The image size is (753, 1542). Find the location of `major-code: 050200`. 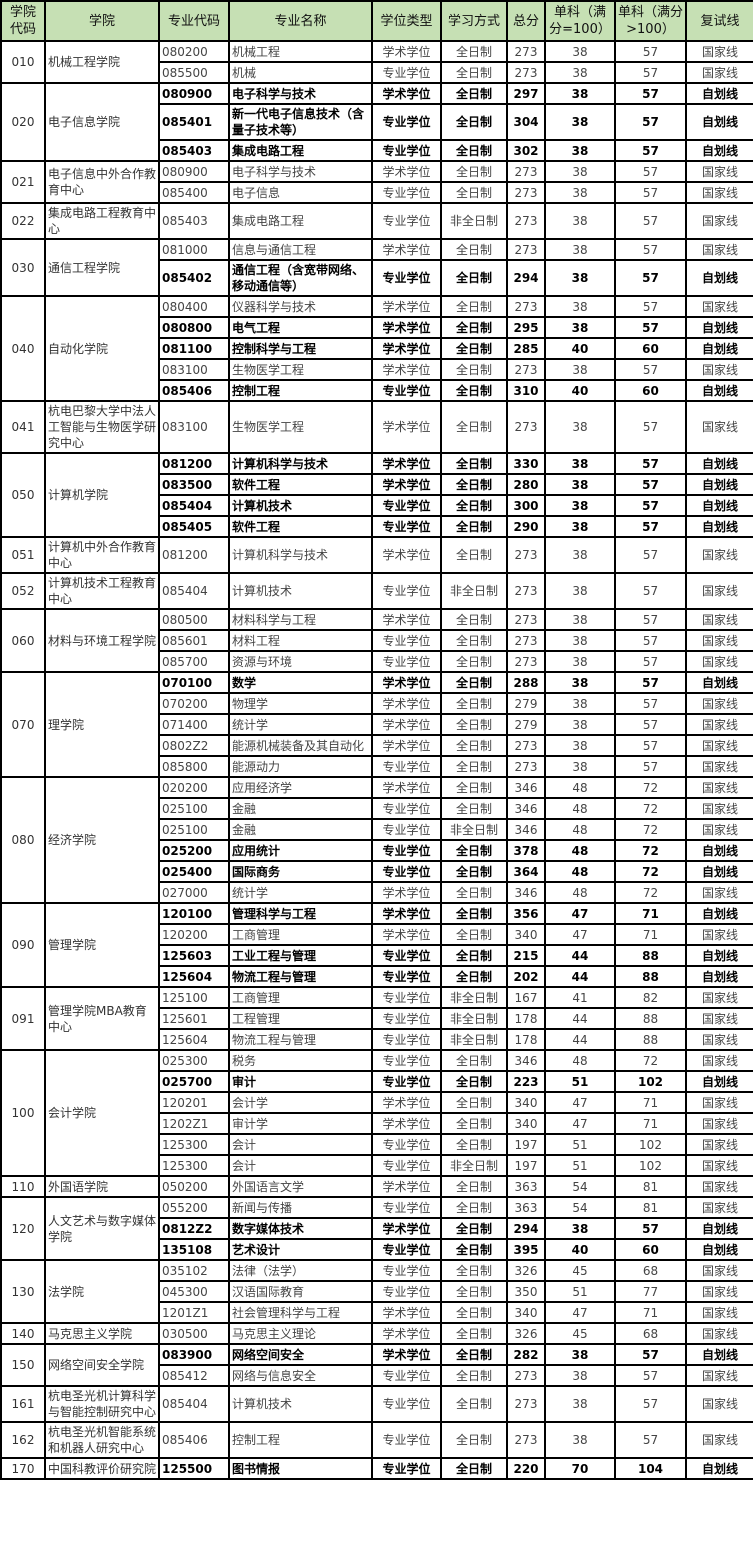

major-code: 050200 is located at coordinates (194, 1186).